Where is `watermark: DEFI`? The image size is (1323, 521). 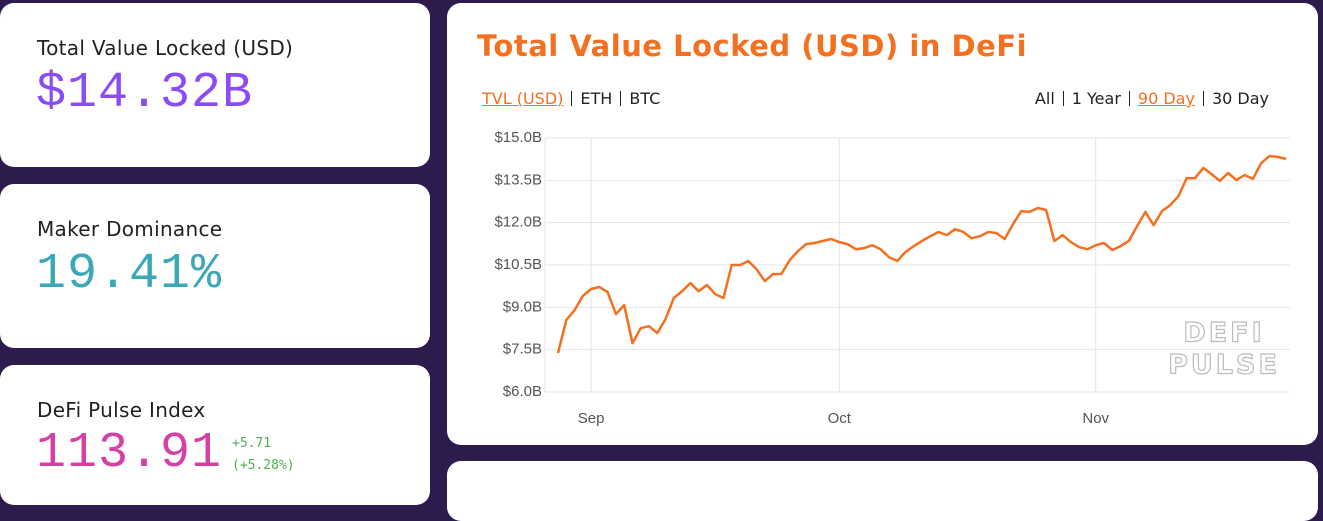 watermark: DEFI is located at coordinates (1223, 333).